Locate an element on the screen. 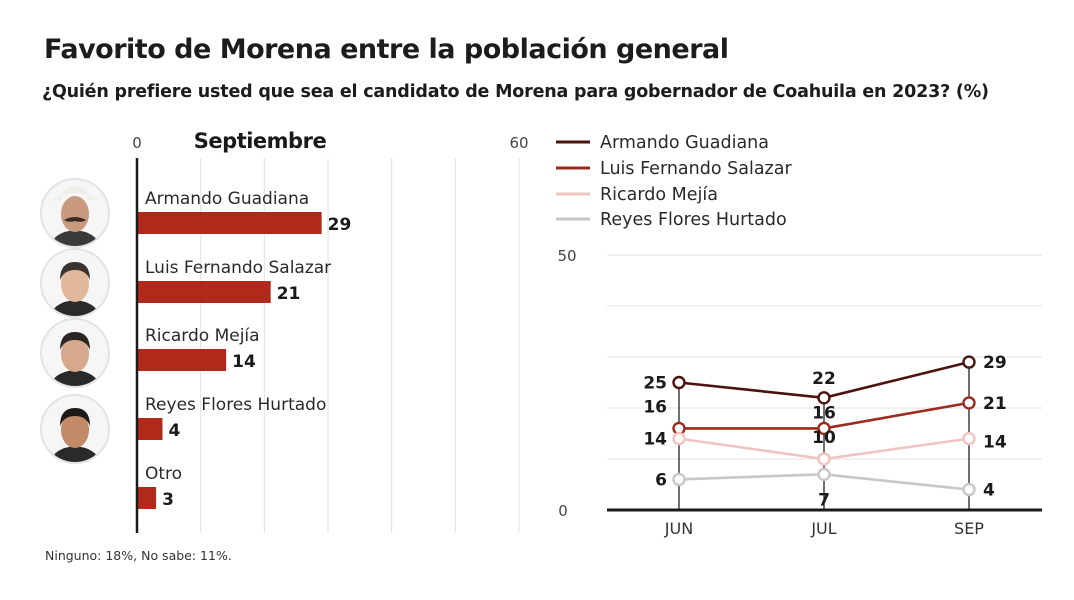  bar-category-label: Ricardo Mejía is located at coordinates (202, 336).